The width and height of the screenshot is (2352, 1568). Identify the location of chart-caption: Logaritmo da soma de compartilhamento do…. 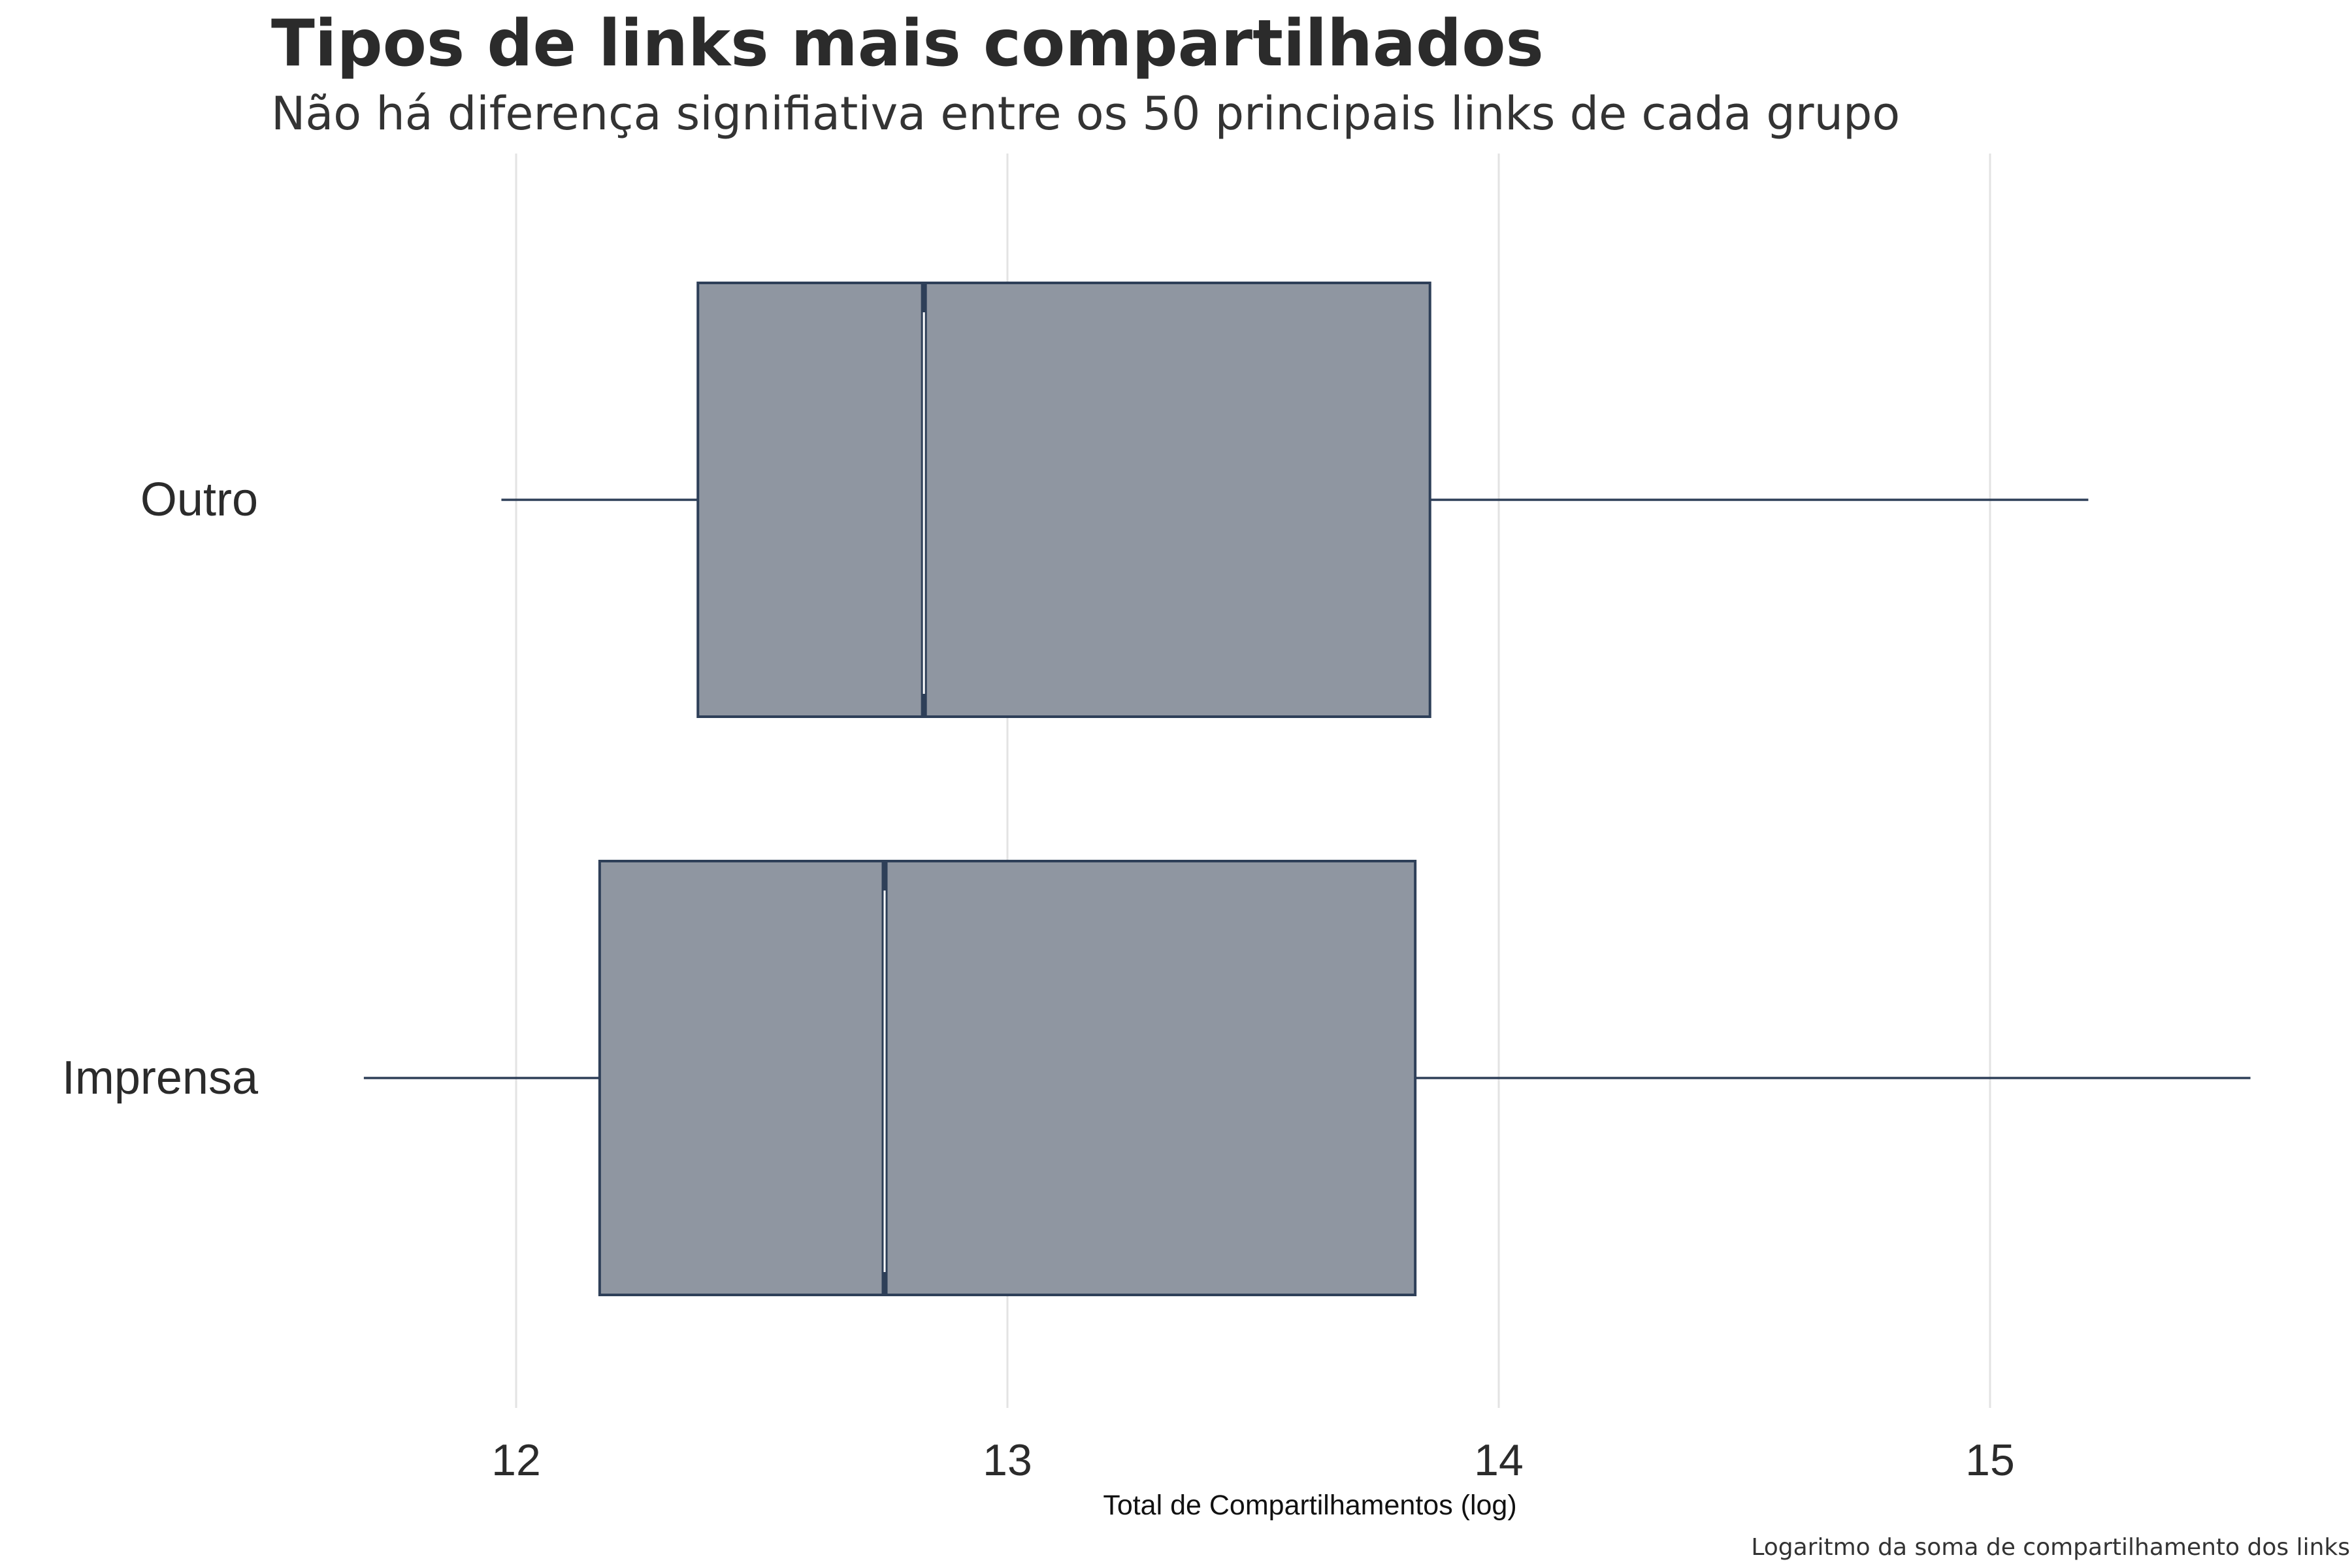
(2050, 1547).